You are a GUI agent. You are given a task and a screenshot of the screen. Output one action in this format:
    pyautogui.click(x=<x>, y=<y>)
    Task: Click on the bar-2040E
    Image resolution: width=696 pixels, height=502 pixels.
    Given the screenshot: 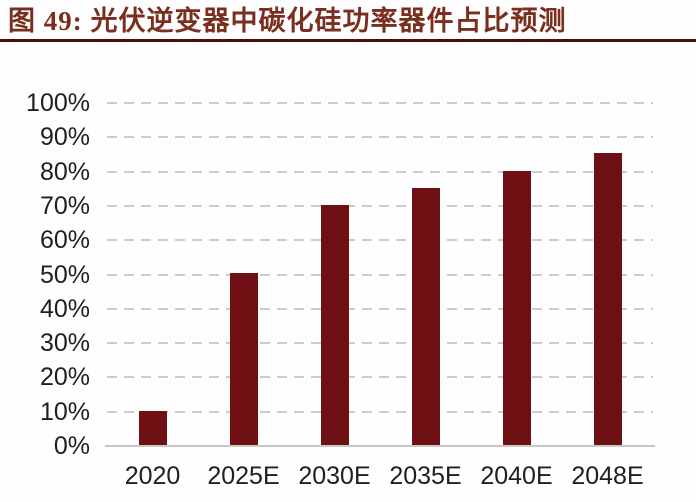 What is the action you would take?
    pyautogui.click(x=517, y=308)
    